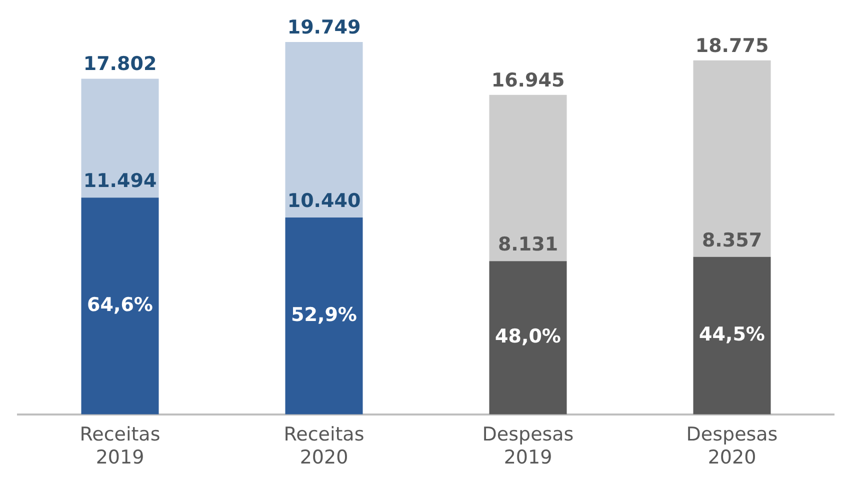 The height and width of the screenshot is (488, 852). I want to click on x-tick-label: Despesas 2020, so click(732, 446).